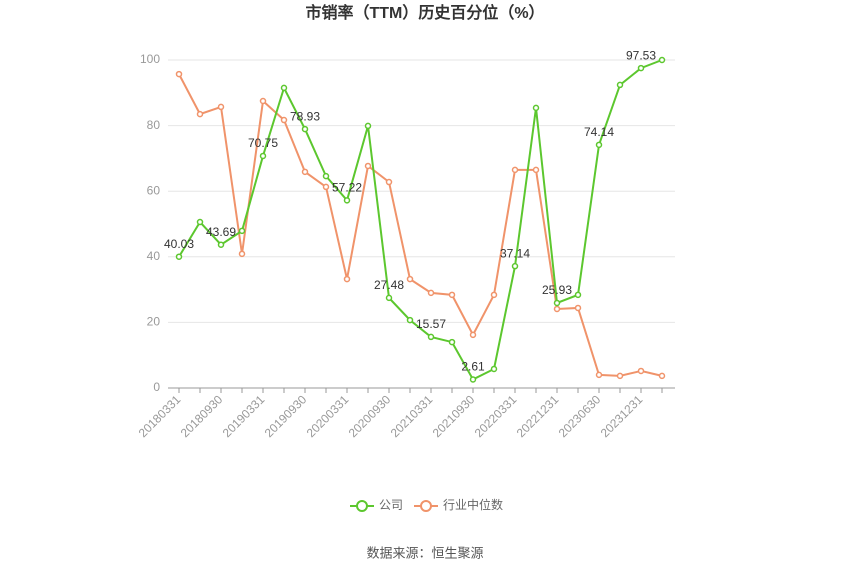 The width and height of the screenshot is (850, 575). What do you see at coordinates (496, 416) in the screenshot?
I see `x-tick-label: 20220331` at bounding box center [496, 416].